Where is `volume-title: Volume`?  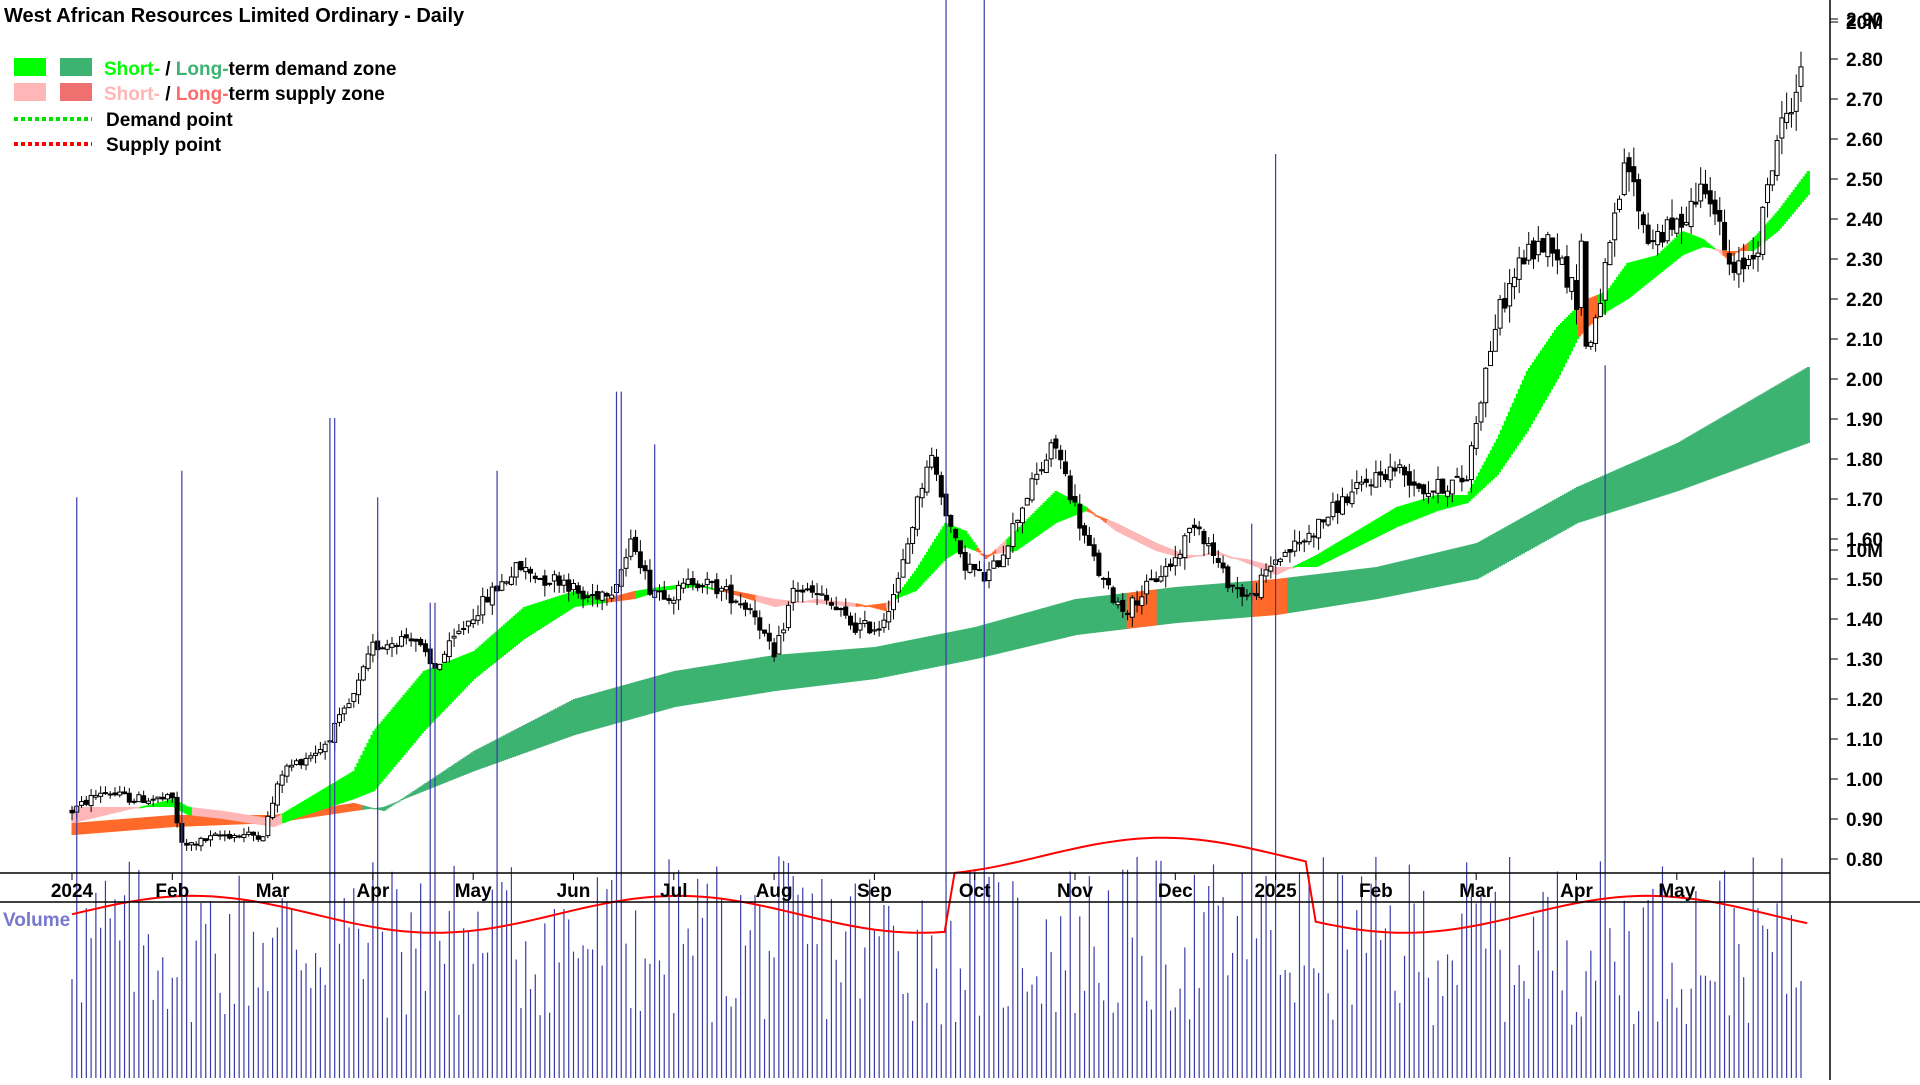
volume-title: Volume is located at coordinates (36, 920).